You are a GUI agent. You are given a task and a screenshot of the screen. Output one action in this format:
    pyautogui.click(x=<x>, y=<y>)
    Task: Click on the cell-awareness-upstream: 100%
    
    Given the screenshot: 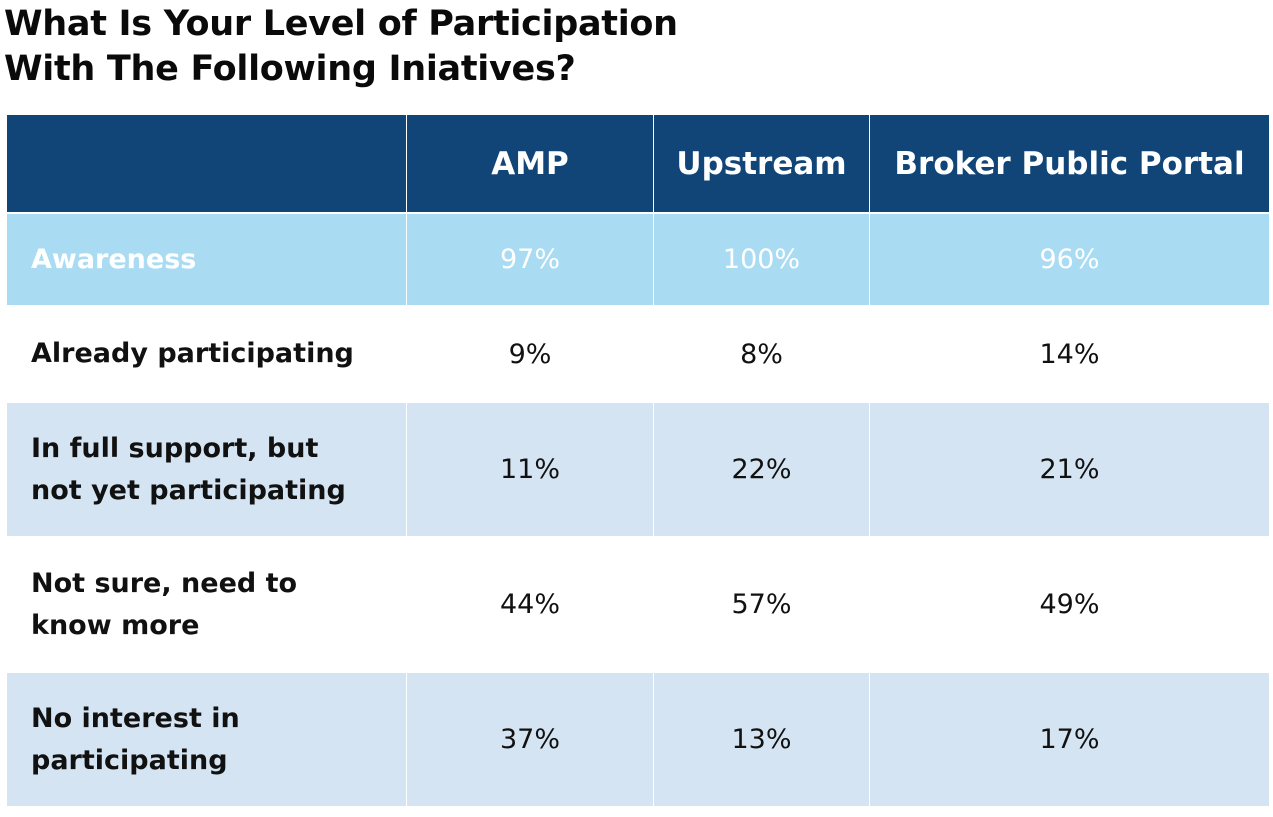 What is the action you would take?
    pyautogui.click(x=761, y=259)
    